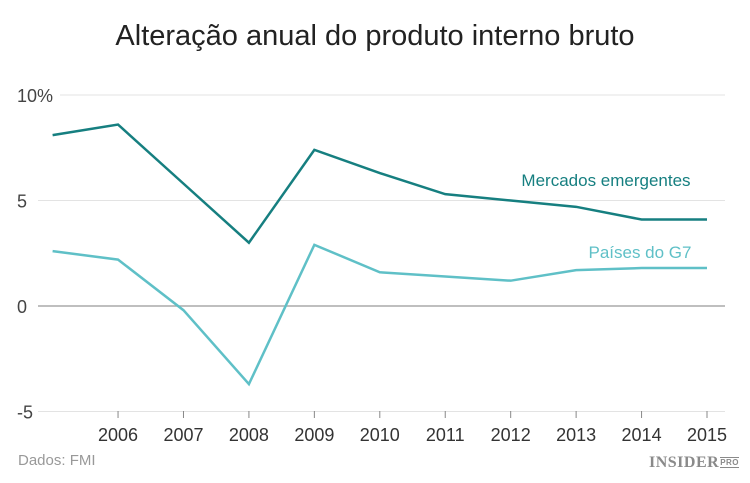  Describe the element at coordinates (380, 435) in the screenshot. I see `x-tick-label: 2010` at that location.